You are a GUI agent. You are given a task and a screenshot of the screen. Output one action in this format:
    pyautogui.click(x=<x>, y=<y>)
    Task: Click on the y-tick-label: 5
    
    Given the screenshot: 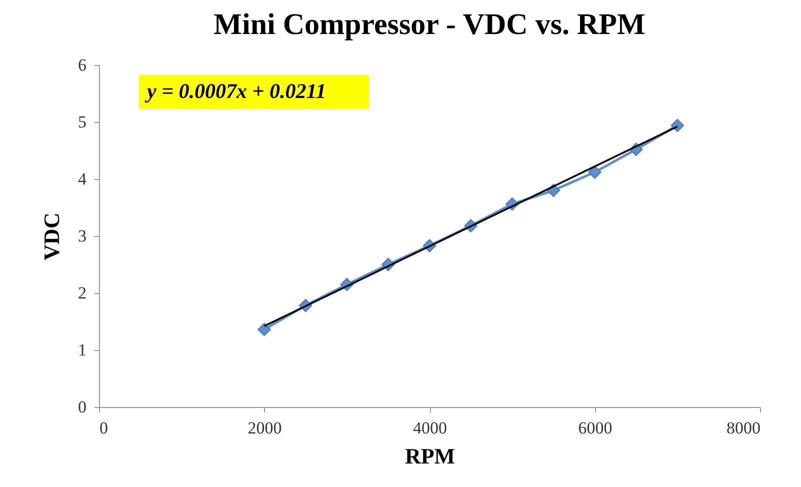 What is the action you would take?
    pyautogui.click(x=82, y=122)
    